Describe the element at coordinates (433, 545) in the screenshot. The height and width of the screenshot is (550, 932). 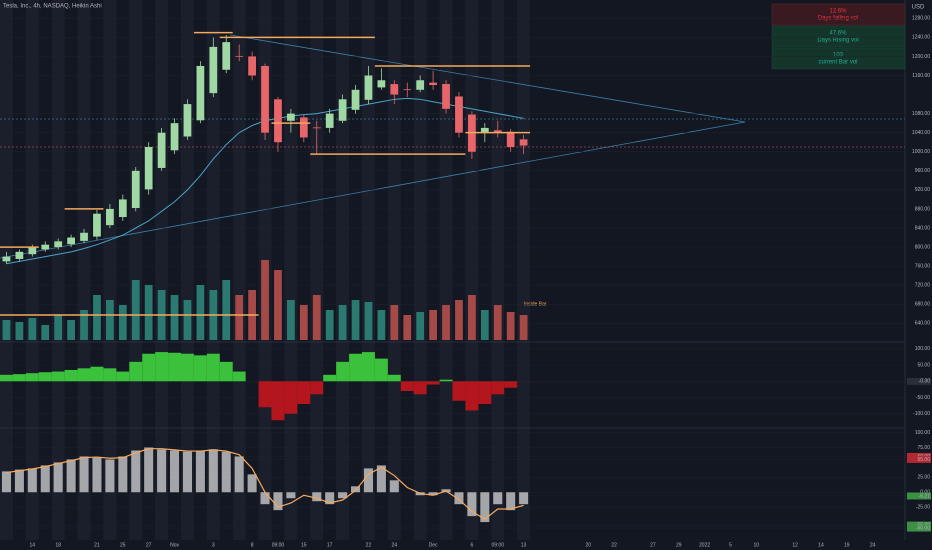
I see `x-tick-label: Dec` at that location.